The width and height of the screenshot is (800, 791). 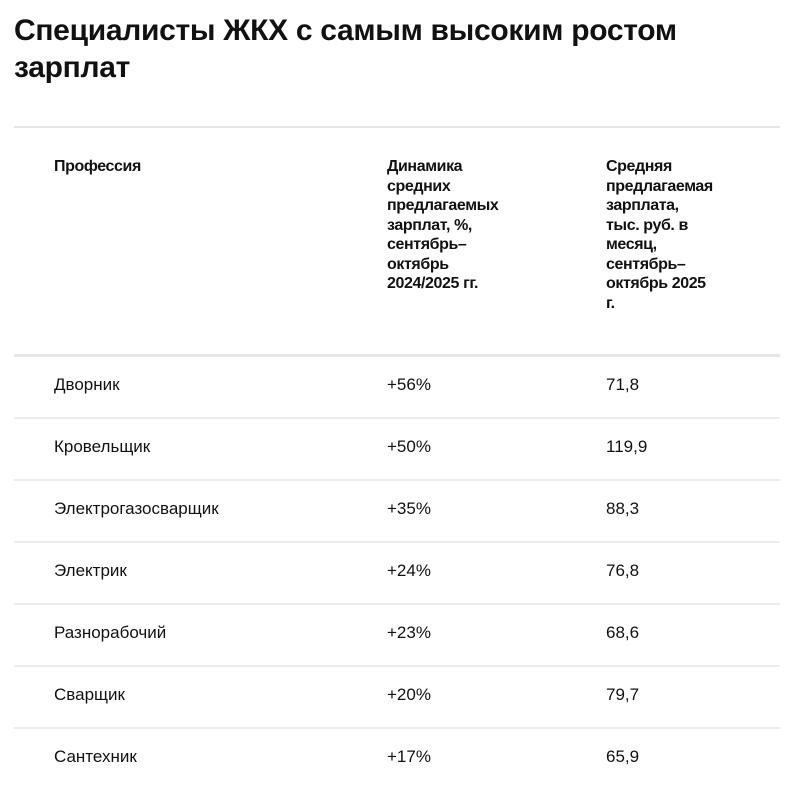 I want to click on table-row: Электрик +24% 76,8, so click(x=397, y=574).